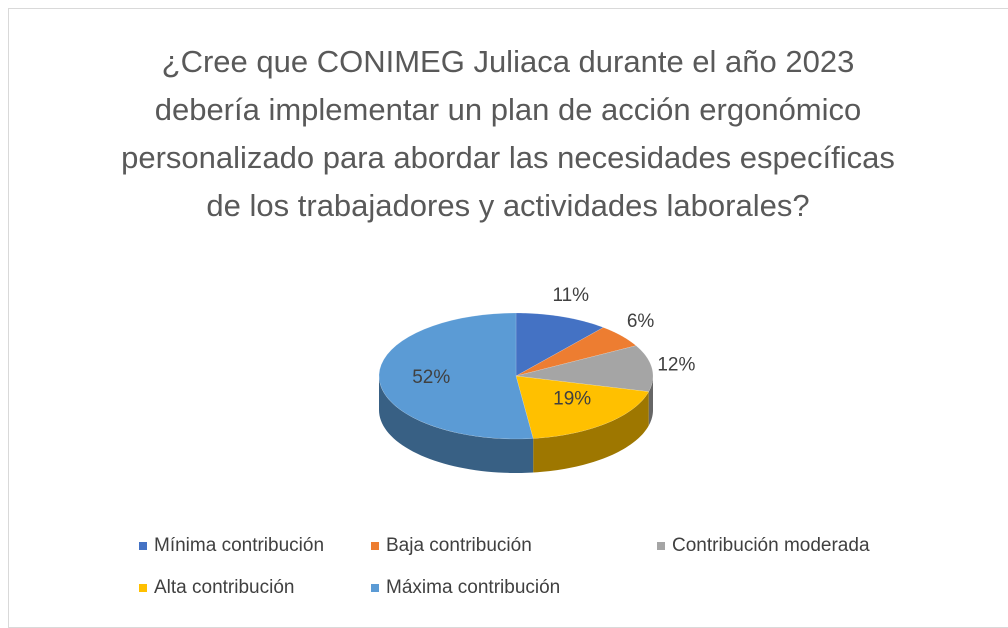  What do you see at coordinates (570, 295) in the screenshot?
I see `data-label: 11%` at bounding box center [570, 295].